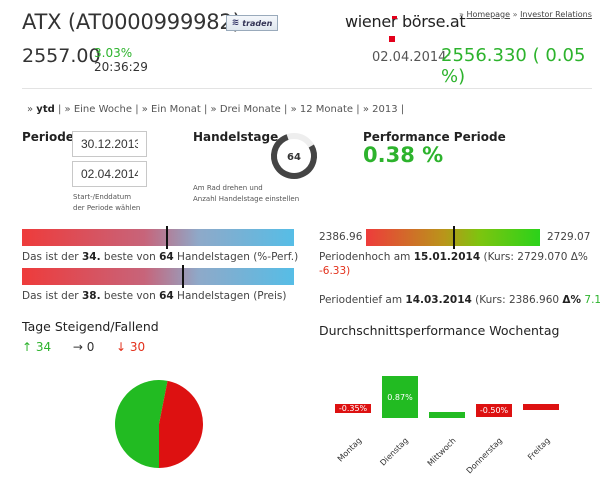 Image resolution: width=600 pixels, height=477 pixels. I want to click on trade-button-label: traden, so click(257, 23).